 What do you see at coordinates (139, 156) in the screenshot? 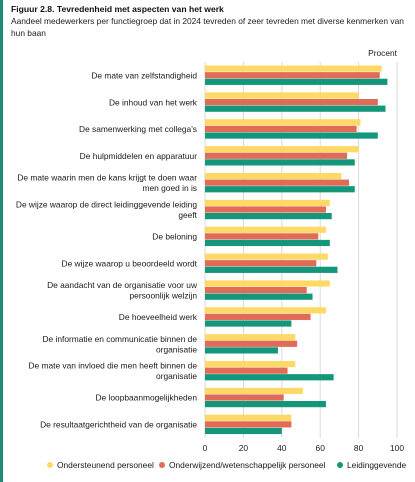
I see `category-label: De hulpmiddelen en apparatuur` at bounding box center [139, 156].